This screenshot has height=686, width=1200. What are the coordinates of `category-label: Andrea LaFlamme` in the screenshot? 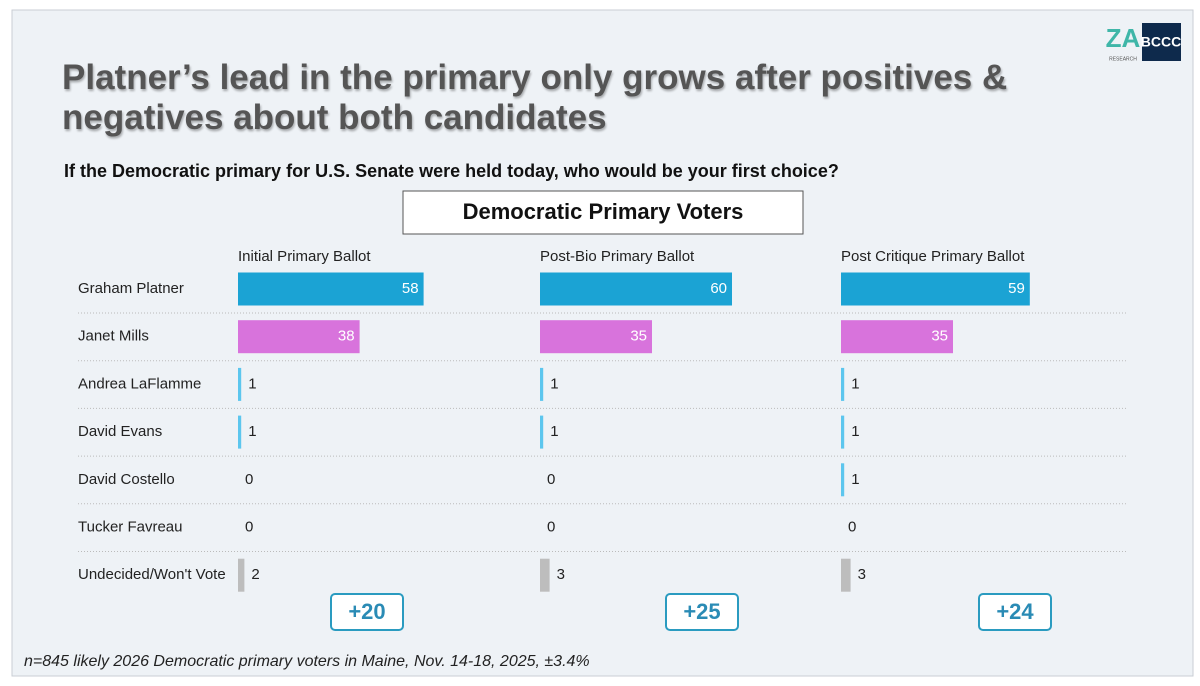 It's located at (139, 383).